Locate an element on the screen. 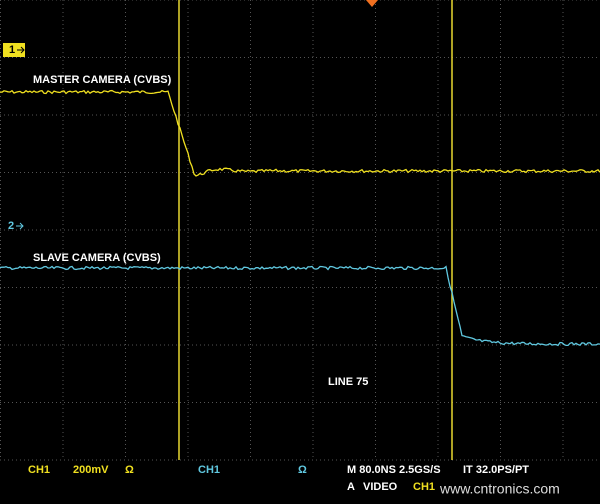  watermark: www.cntronics.com is located at coordinates (499, 489).